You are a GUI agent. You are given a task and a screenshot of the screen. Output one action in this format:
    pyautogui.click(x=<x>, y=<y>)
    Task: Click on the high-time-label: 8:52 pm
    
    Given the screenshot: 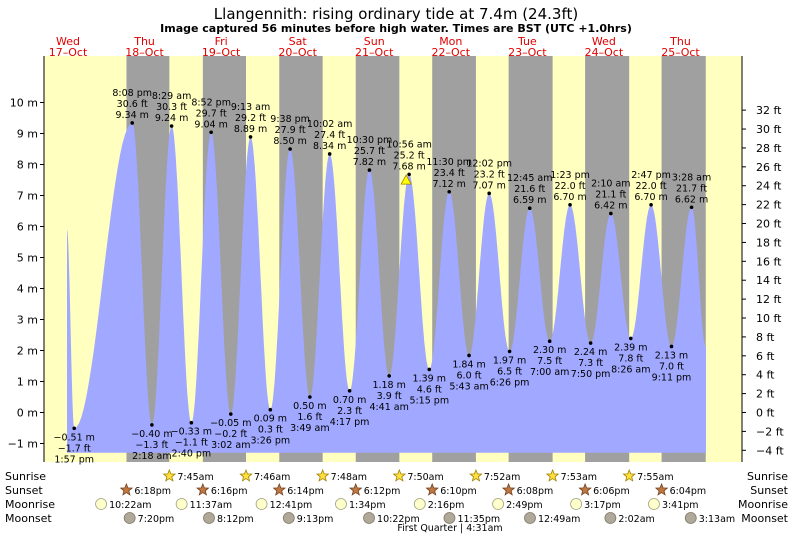 What is the action you would take?
    pyautogui.click(x=211, y=102)
    